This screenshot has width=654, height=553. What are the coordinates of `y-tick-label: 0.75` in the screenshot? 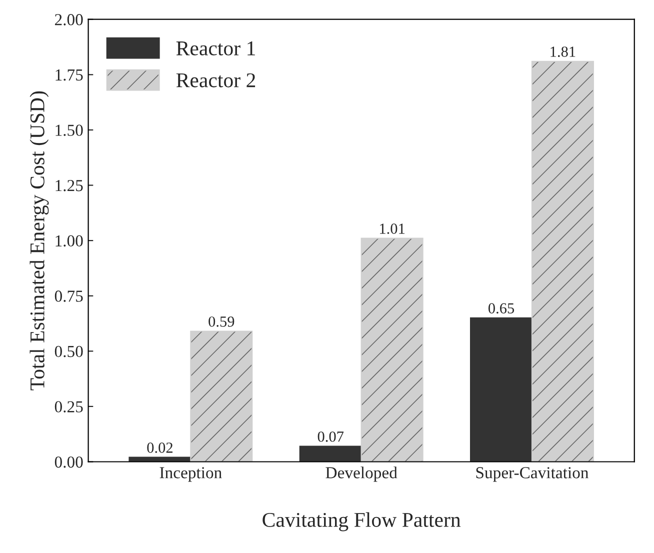 It's located at (68, 296).